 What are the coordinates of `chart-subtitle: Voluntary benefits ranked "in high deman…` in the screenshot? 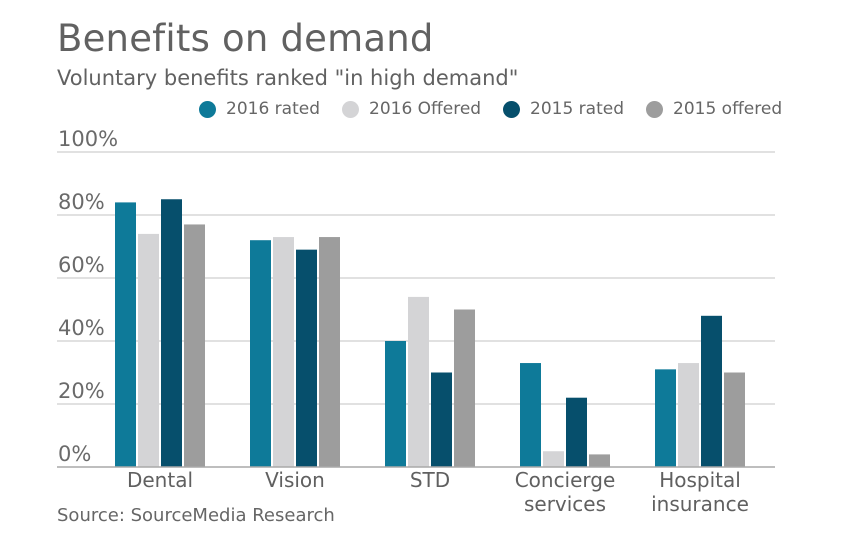 It's located at (288, 78).